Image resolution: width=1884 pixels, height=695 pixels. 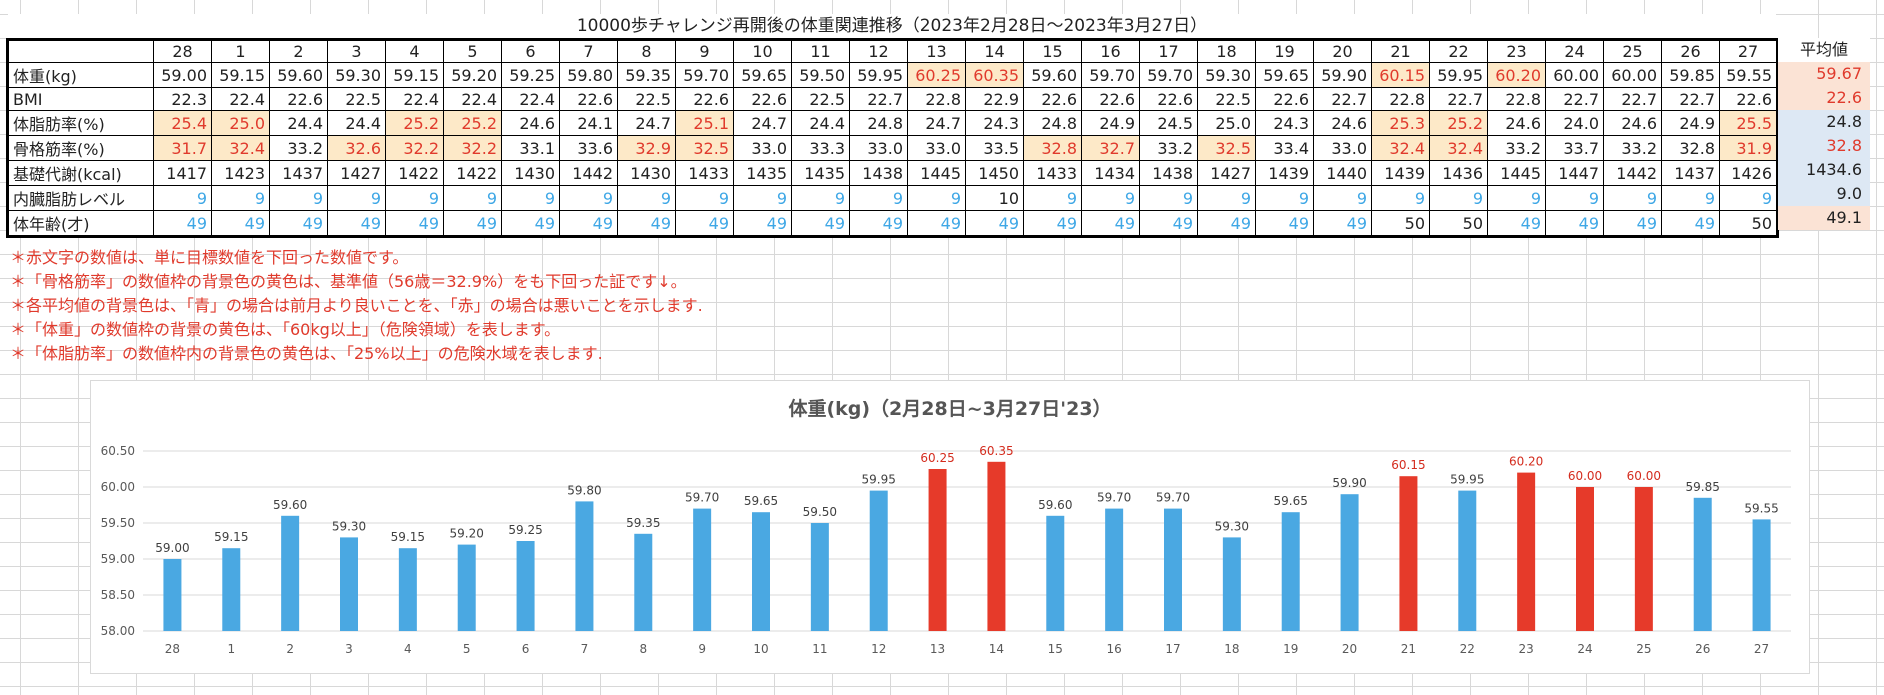 What do you see at coordinates (1342, 51) in the screenshot?
I see `day-header-cell: 20` at bounding box center [1342, 51].